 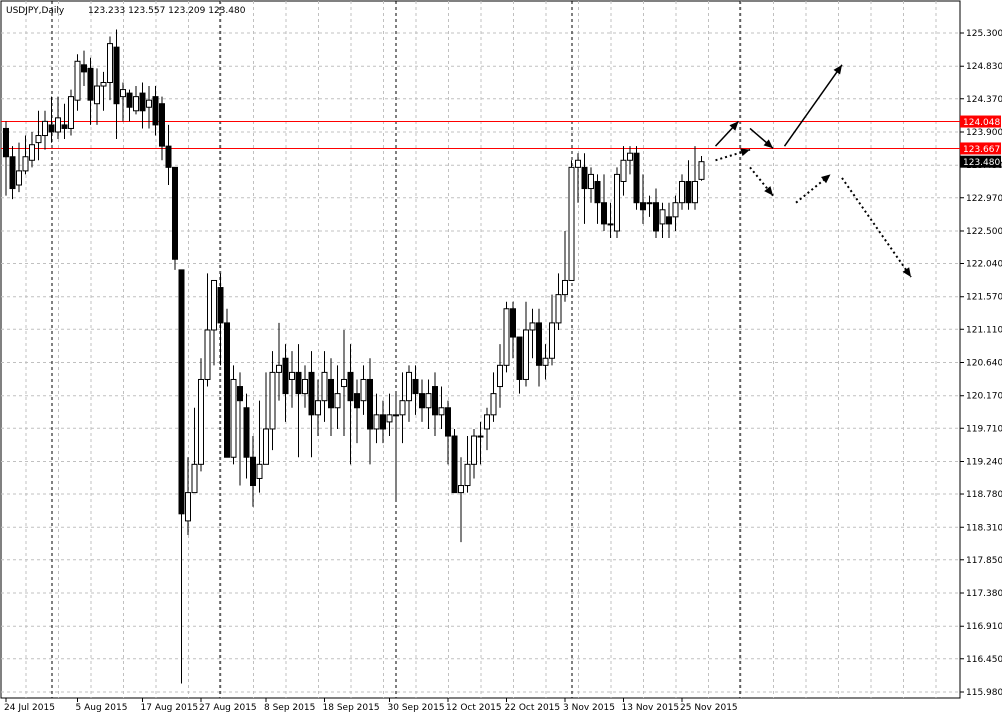 I want to click on y-tick-label: 116.450, so click(x=984, y=660).